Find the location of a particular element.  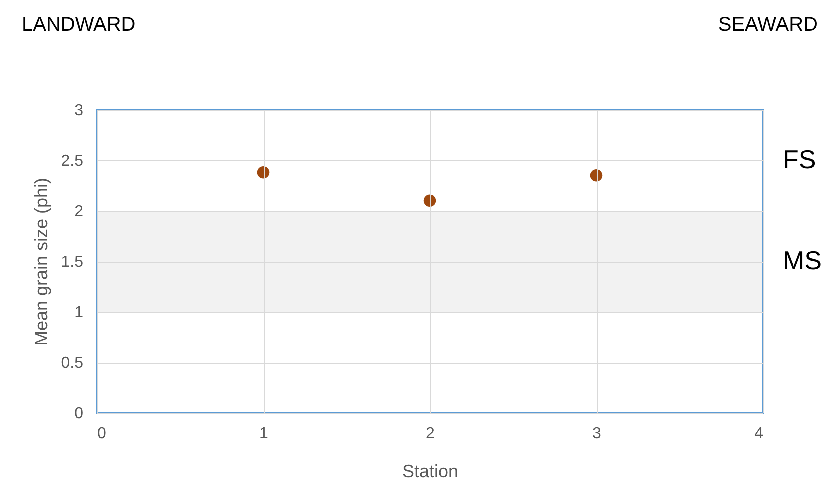

y-tick-label: 0 is located at coordinates (79, 414).